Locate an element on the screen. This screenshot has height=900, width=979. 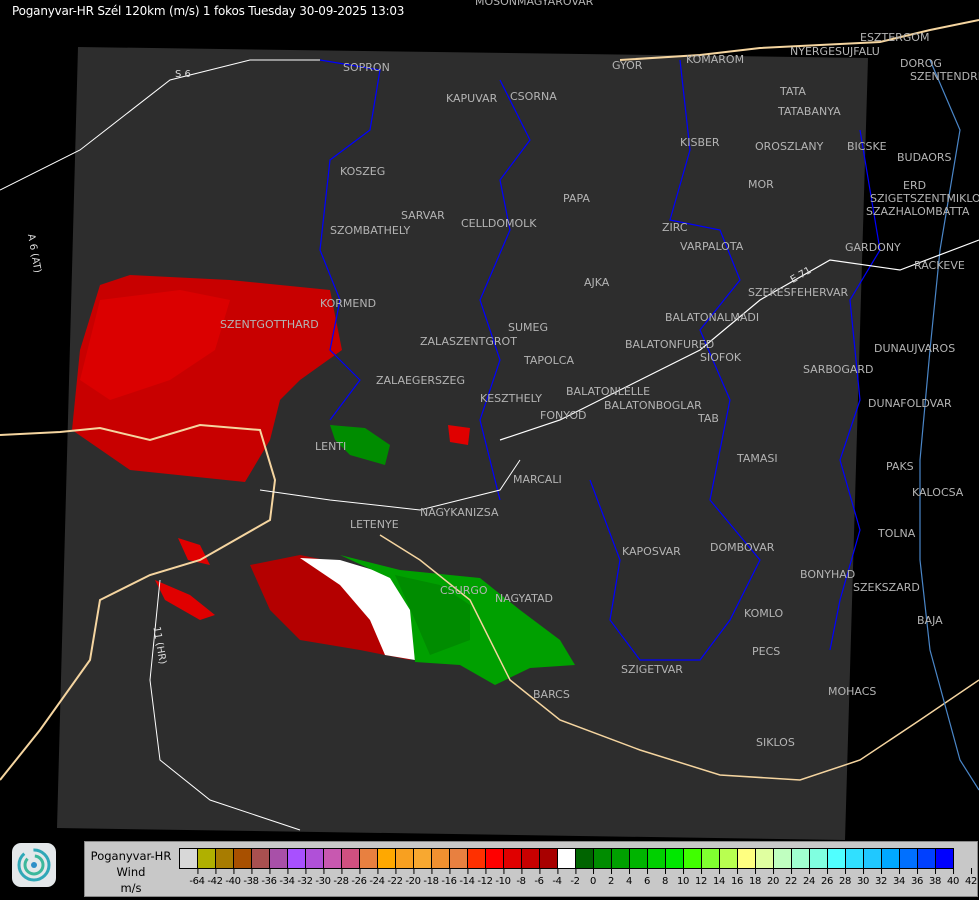
city-label: SIOFOK is located at coordinates (721, 357).